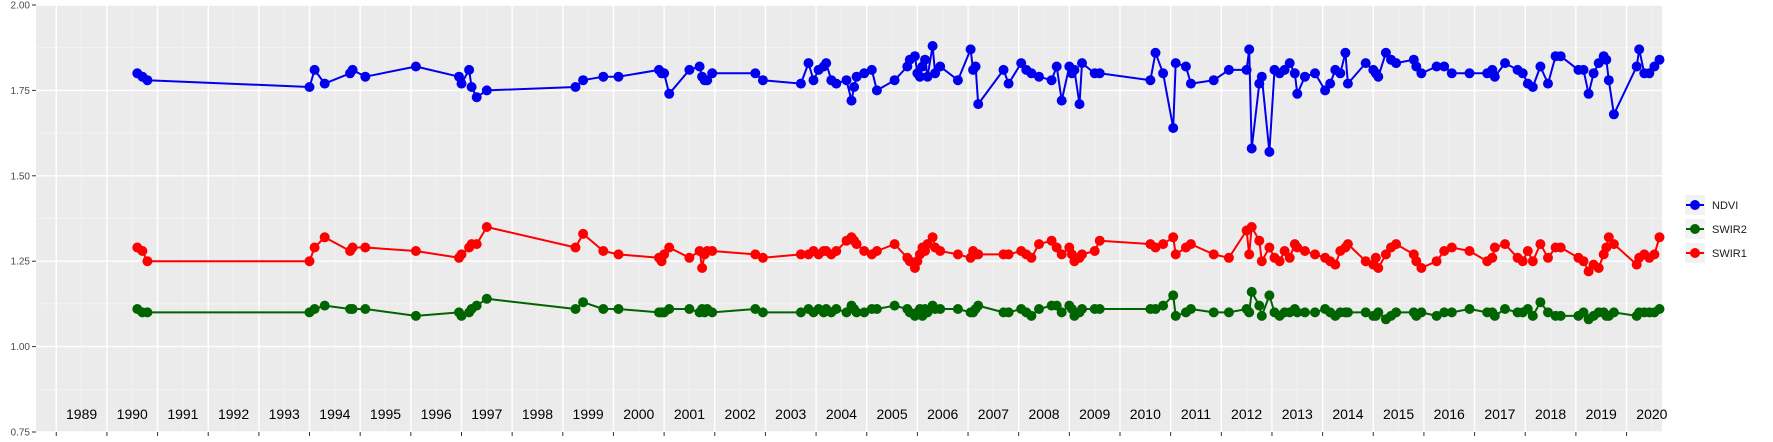 This screenshot has height=442, width=1773. What do you see at coordinates (537, 414) in the screenshot?
I see `year-label: 1998` at bounding box center [537, 414].